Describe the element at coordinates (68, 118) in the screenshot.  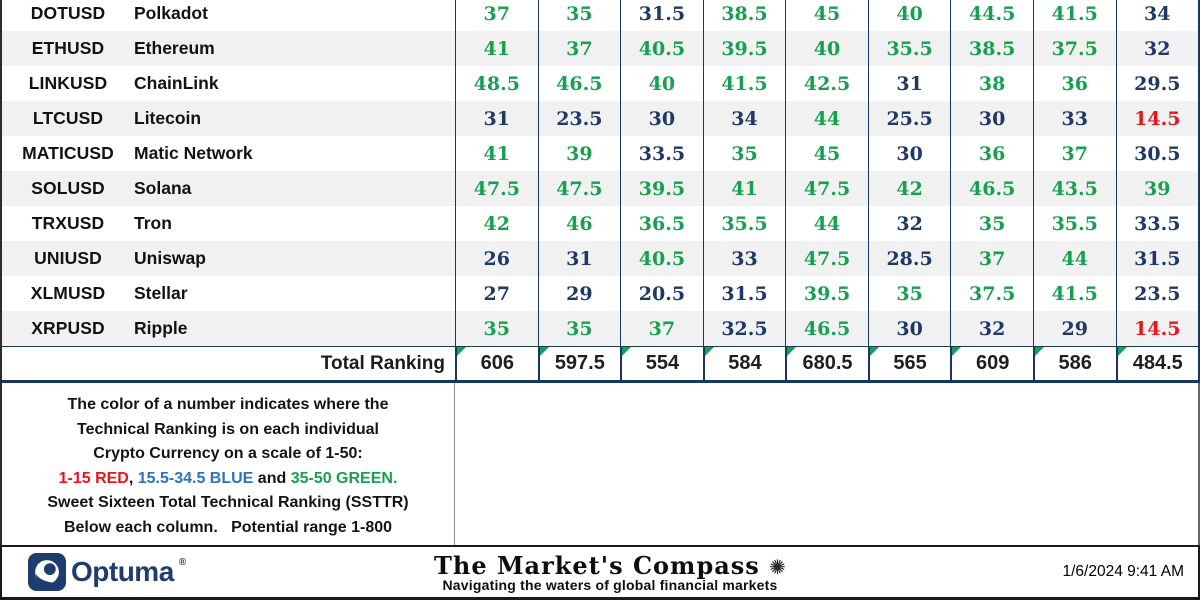
I see `ticker-cell: LTCUSD` at that location.